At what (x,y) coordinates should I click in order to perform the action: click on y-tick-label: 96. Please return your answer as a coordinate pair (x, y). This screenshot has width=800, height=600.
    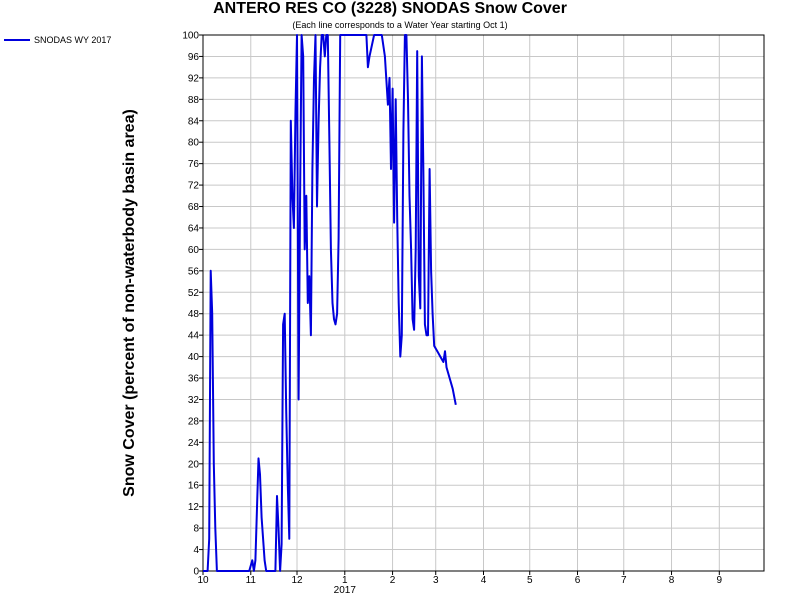
    Looking at the image, I should click on (194, 57).